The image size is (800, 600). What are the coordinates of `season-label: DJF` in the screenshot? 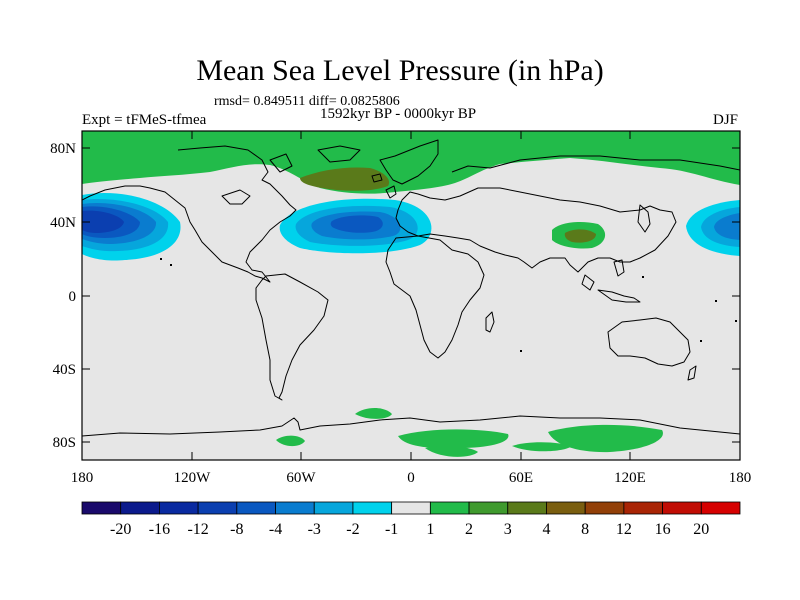 It's located at (726, 120).